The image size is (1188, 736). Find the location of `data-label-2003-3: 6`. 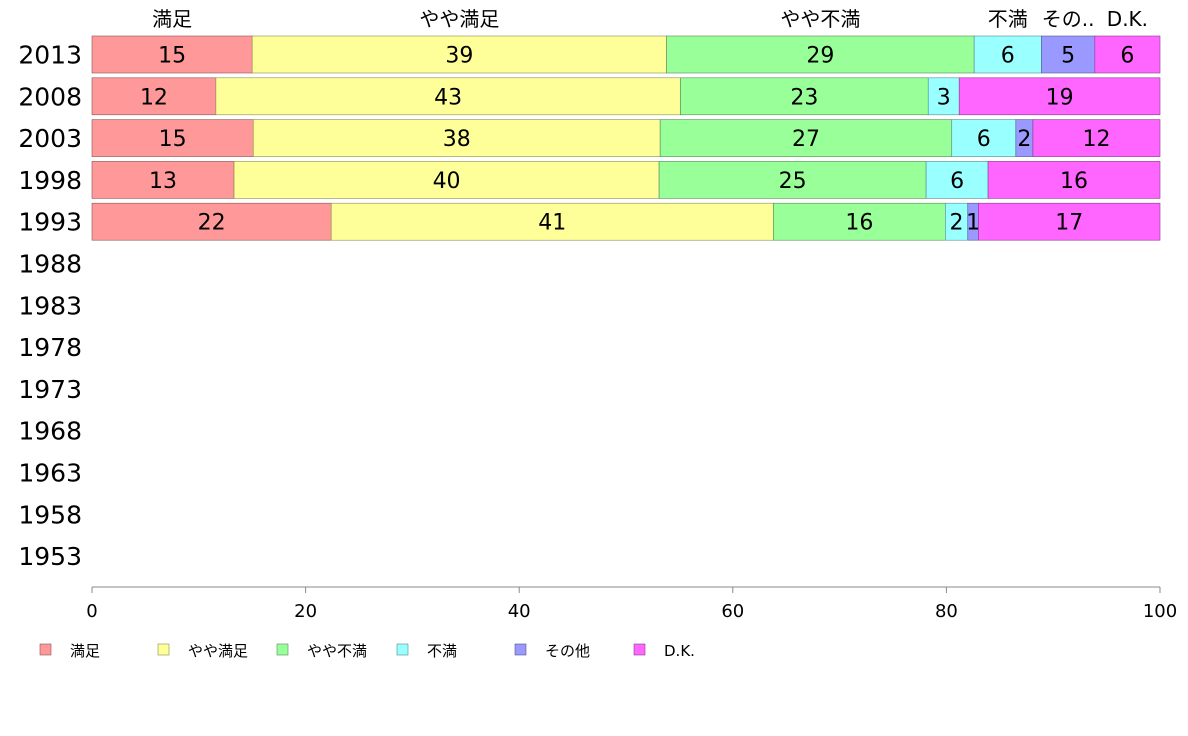

data-label-2003-3: 6 is located at coordinates (984, 139).